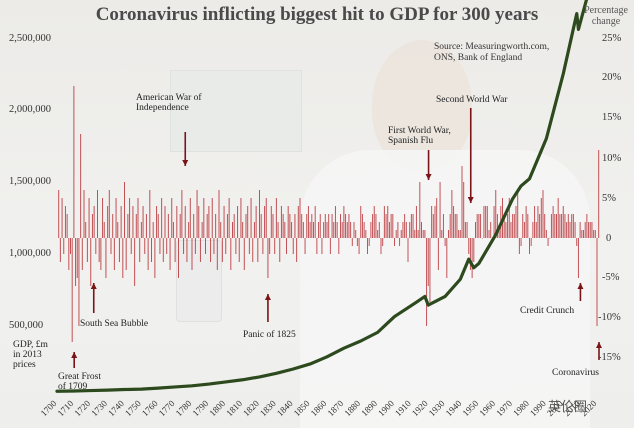 The height and width of the screenshot is (428, 634). I want to click on right-tick-label: 15%, so click(612, 117).